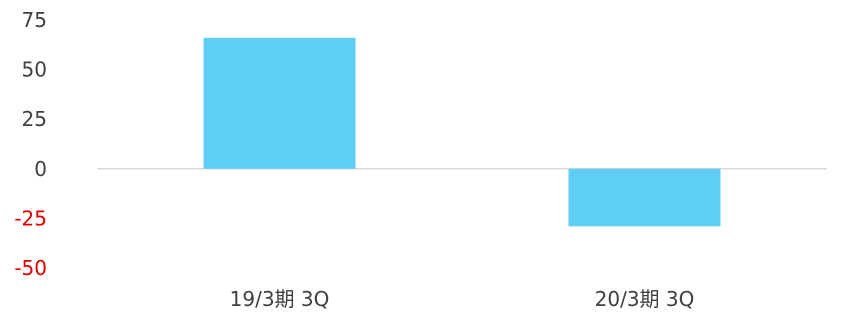  Describe the element at coordinates (34, 119) in the screenshot. I see `y-tick-label: 25` at that location.